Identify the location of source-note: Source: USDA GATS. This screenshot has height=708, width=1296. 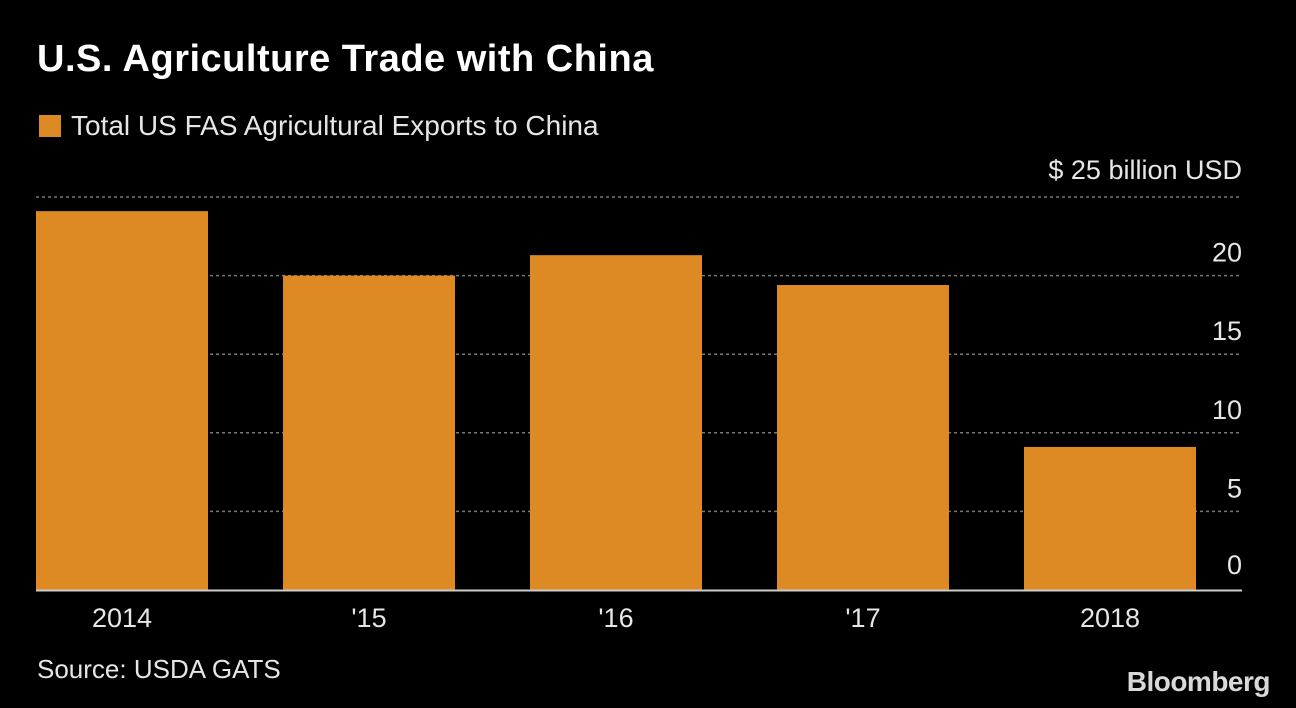
(159, 669).